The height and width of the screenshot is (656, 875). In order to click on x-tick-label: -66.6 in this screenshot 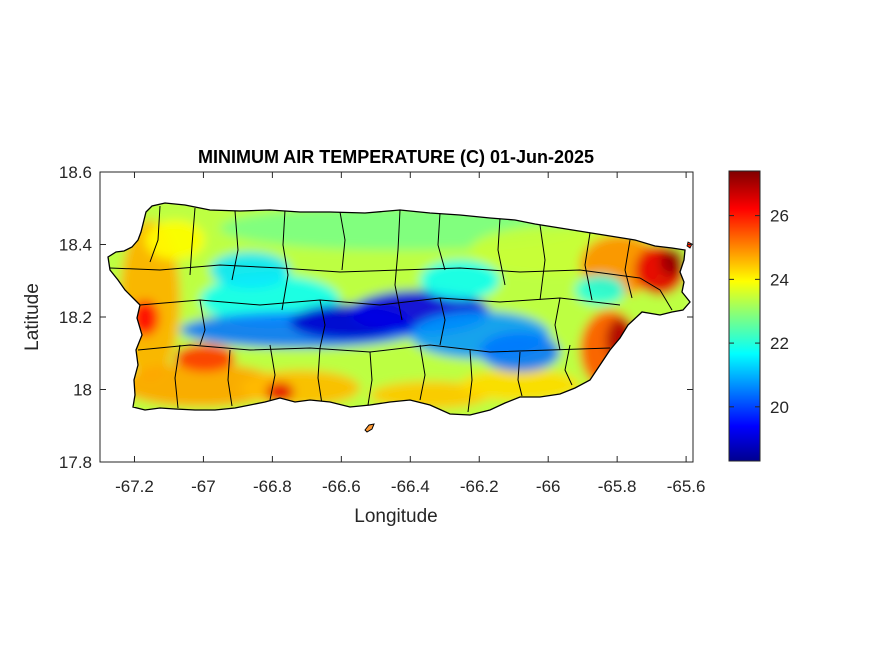, I will do `click(341, 486)`.